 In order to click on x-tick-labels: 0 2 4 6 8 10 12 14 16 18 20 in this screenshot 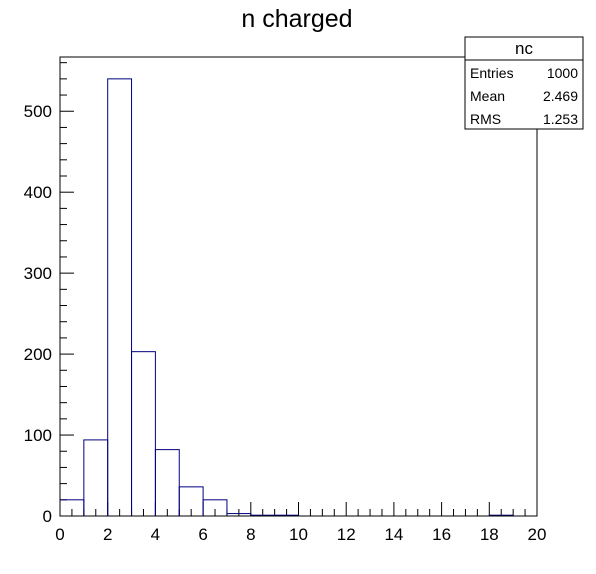, I will do `click(300, 534)`.